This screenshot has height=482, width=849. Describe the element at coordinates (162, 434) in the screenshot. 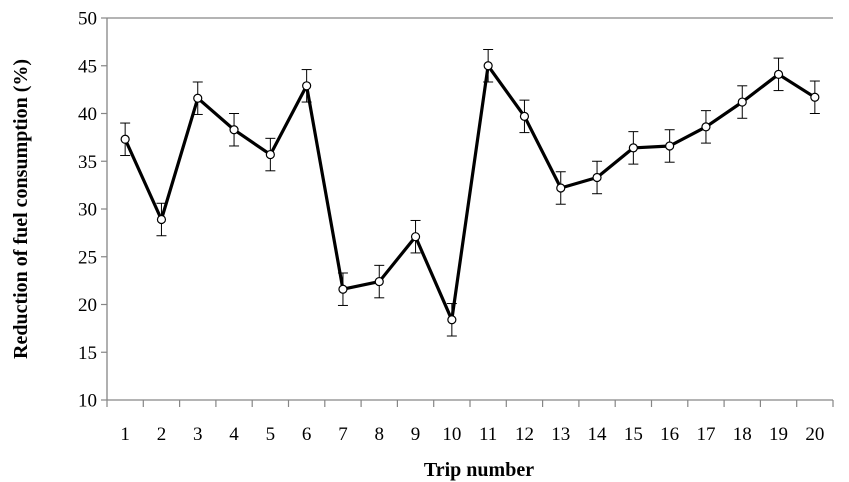

I see `x-tick-label: 2` at that location.